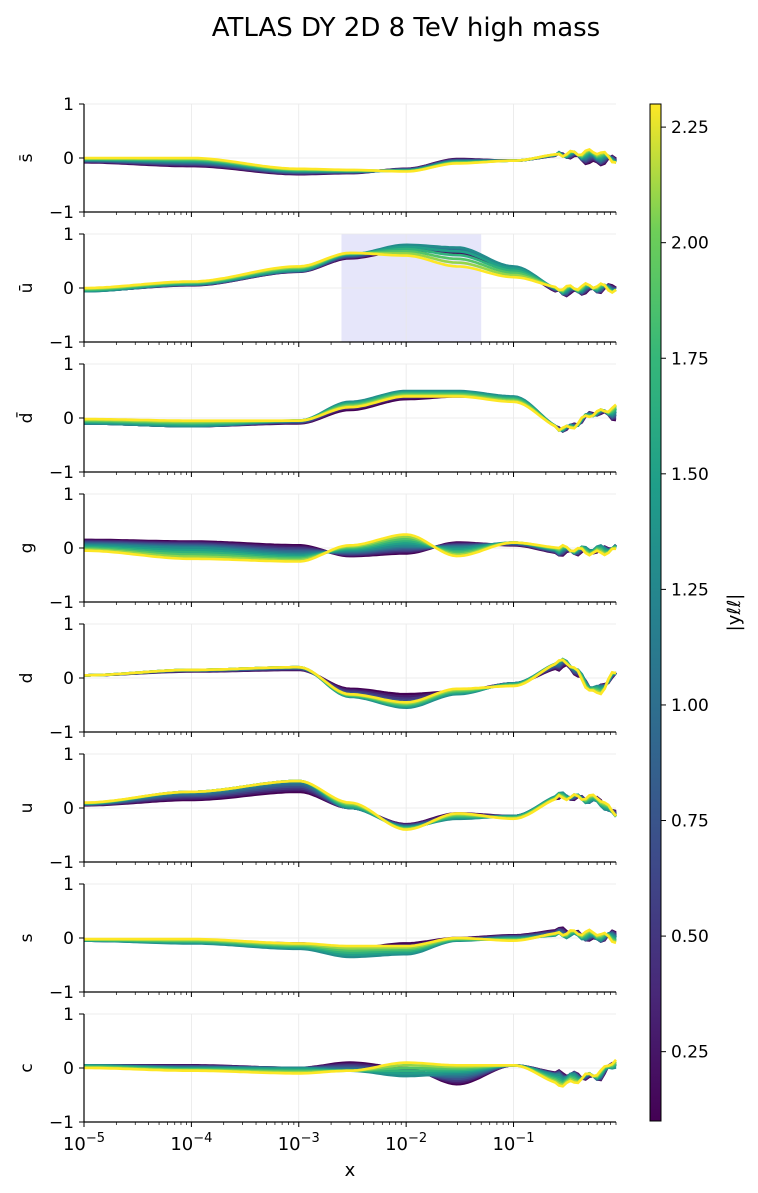 The height and width of the screenshot is (1193, 758). What do you see at coordinates (406, 1143) in the screenshot?
I see `x-tick-label: 10⁻²` at bounding box center [406, 1143].